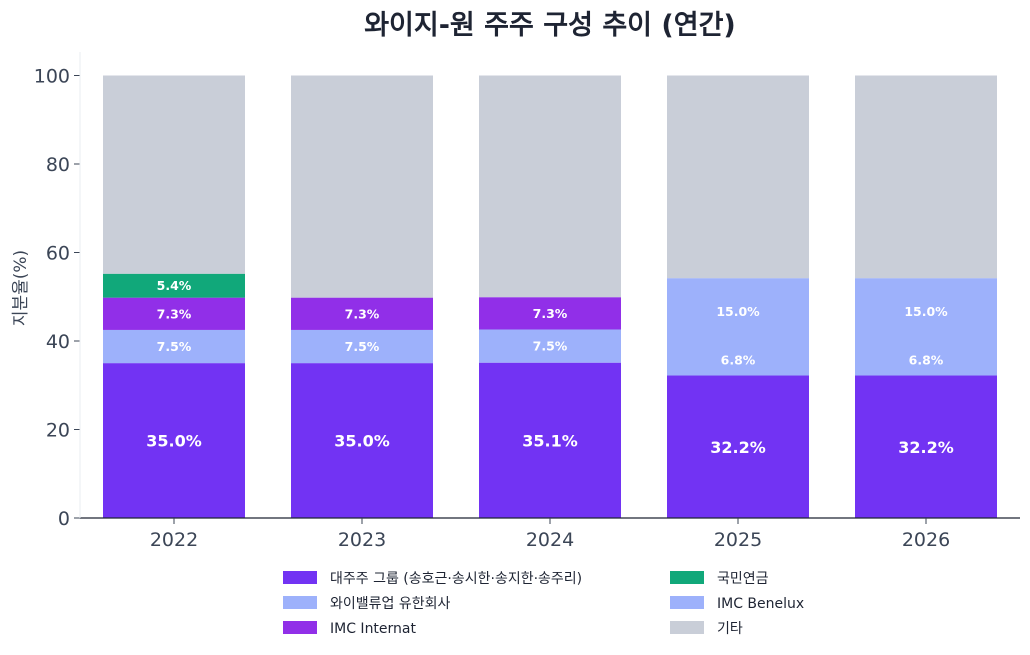 This screenshot has height=655, width=1030. I want to click on legend-label: IMC Internat, so click(373, 629).